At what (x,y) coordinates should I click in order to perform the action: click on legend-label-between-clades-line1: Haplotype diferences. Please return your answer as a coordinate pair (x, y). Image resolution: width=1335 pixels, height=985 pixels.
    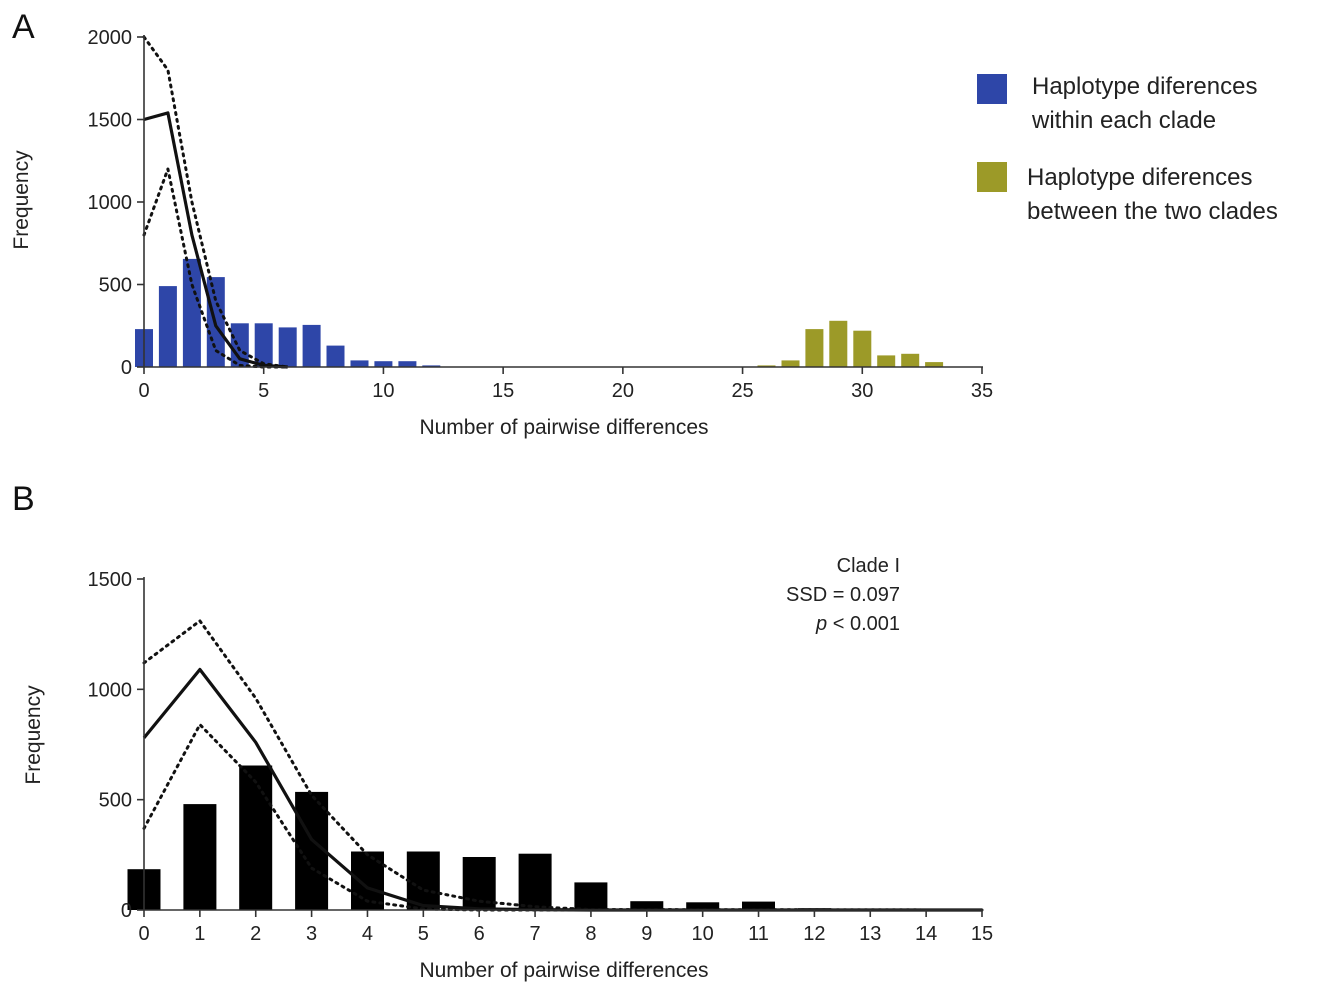
    Looking at the image, I should click on (1139, 177).